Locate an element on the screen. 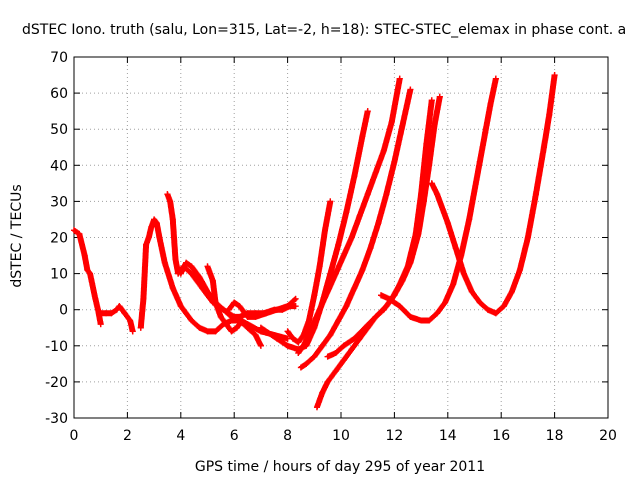 This screenshot has width=640, height=480. x-tick-label: 6 is located at coordinates (234, 436).